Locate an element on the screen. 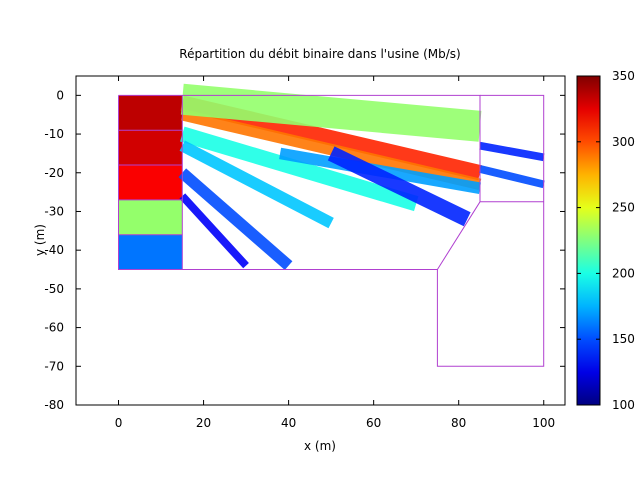  y-tick-label: -60 is located at coordinates (54, 328).